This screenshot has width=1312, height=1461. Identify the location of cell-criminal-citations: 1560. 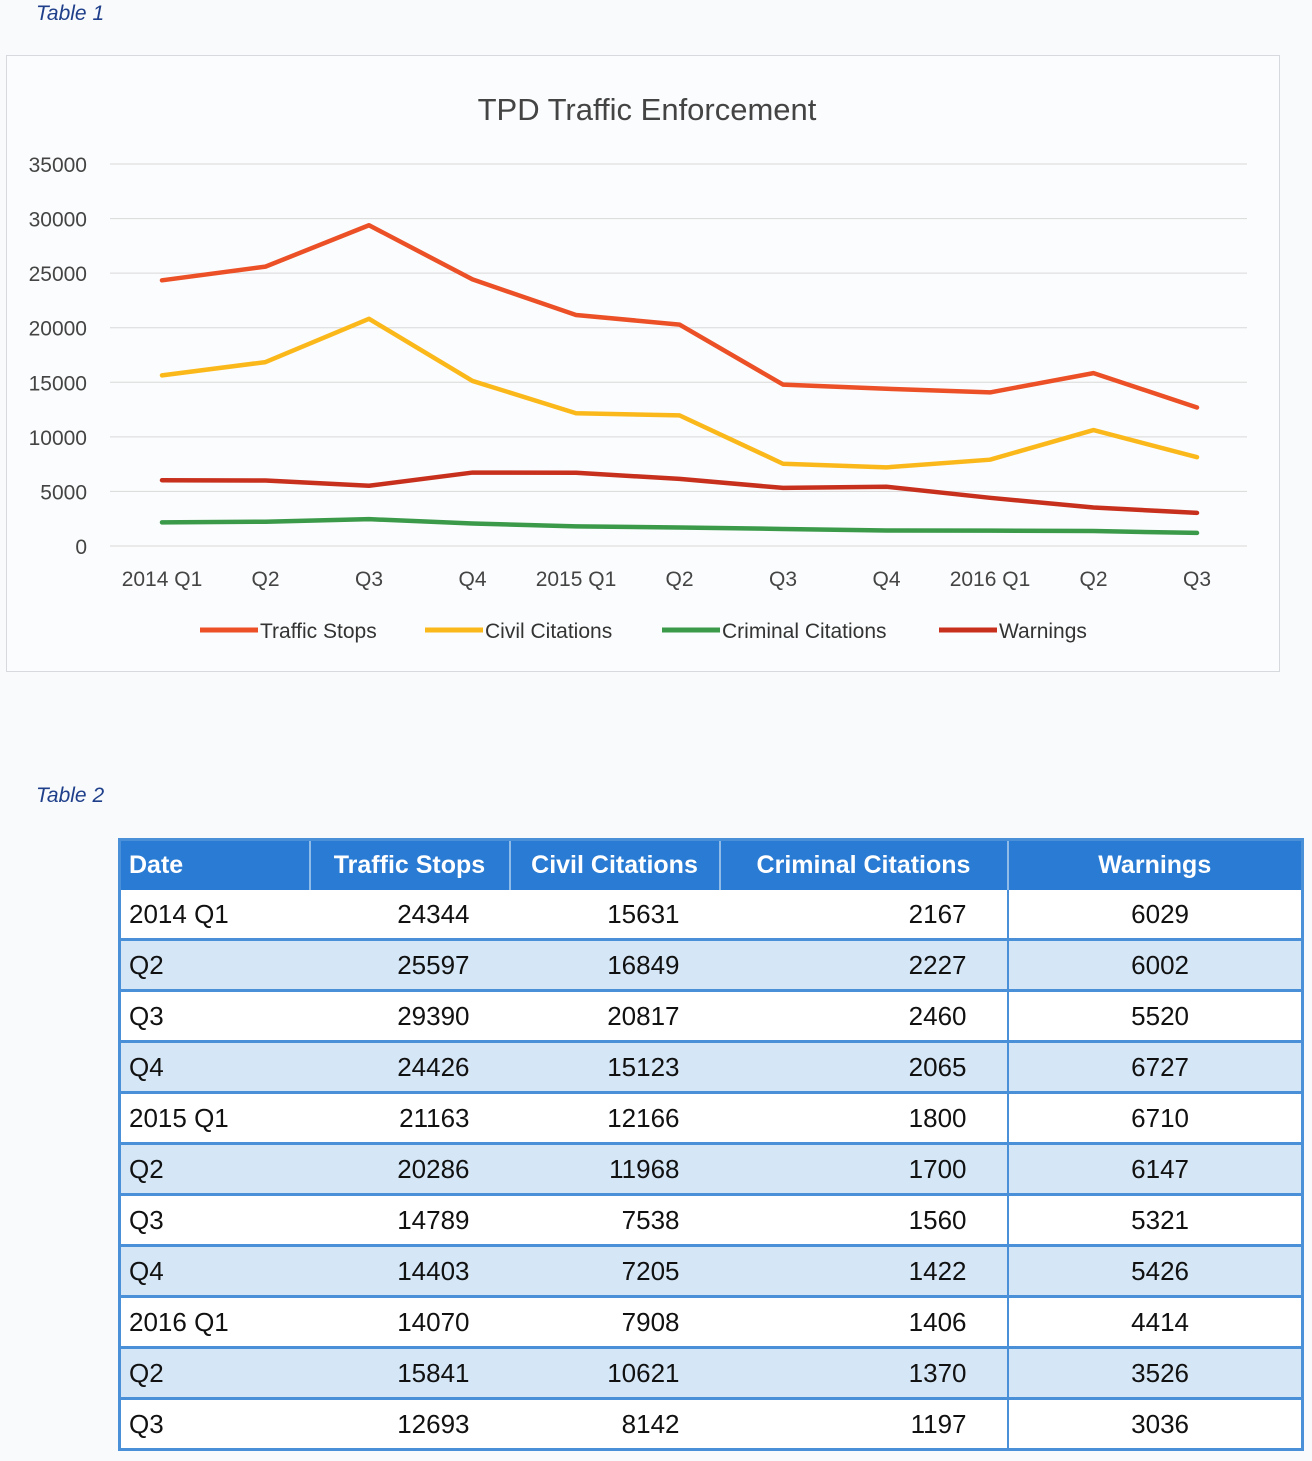
(863, 1220).